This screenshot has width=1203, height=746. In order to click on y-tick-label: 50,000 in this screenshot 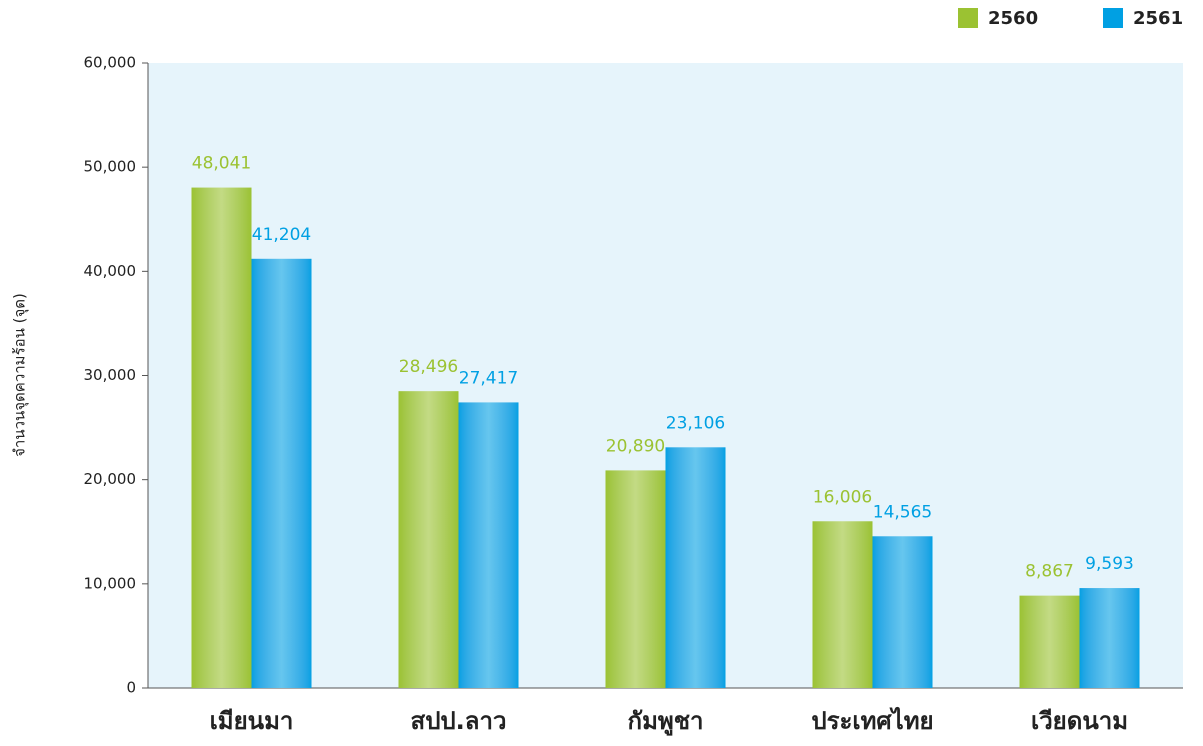, I will do `click(110, 167)`.